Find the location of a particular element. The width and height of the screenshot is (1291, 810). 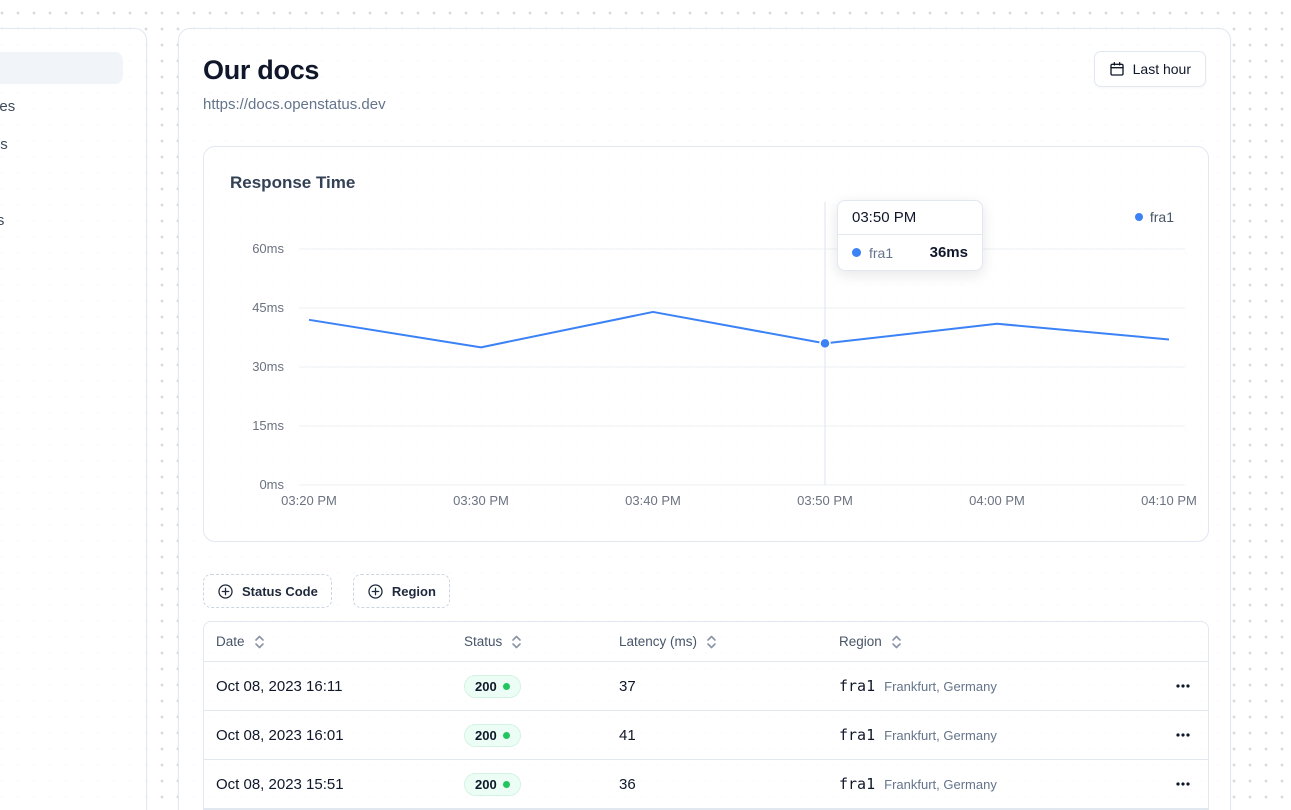

x-axis-tick: 04:10 PM is located at coordinates (1169, 500).